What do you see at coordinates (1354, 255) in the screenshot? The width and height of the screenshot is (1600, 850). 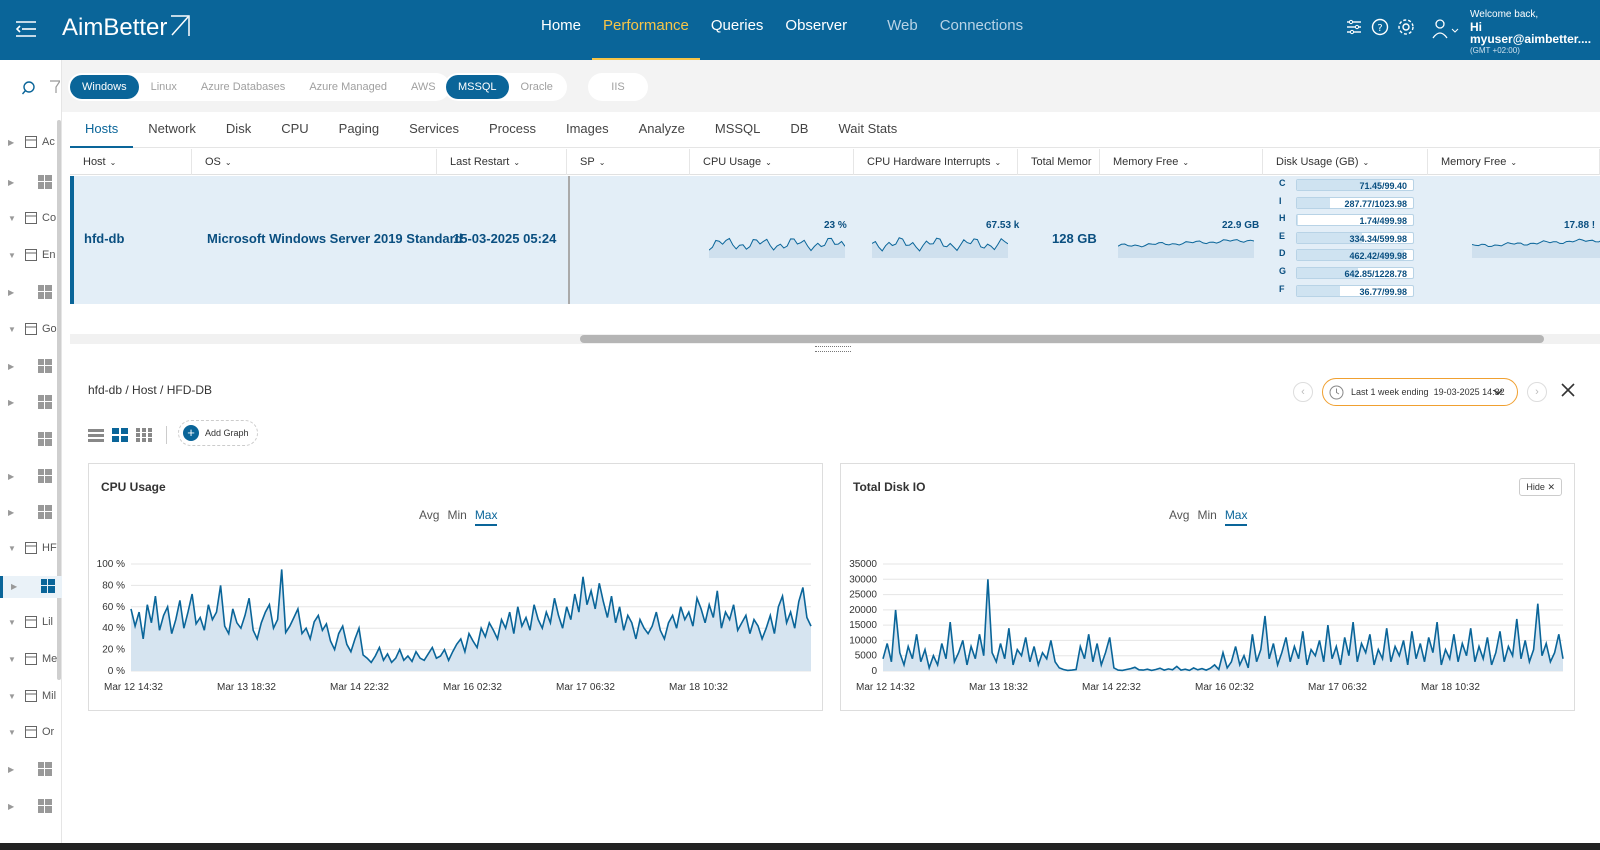 I see `disk-usage-item: D 462.42/499.98` at bounding box center [1354, 255].